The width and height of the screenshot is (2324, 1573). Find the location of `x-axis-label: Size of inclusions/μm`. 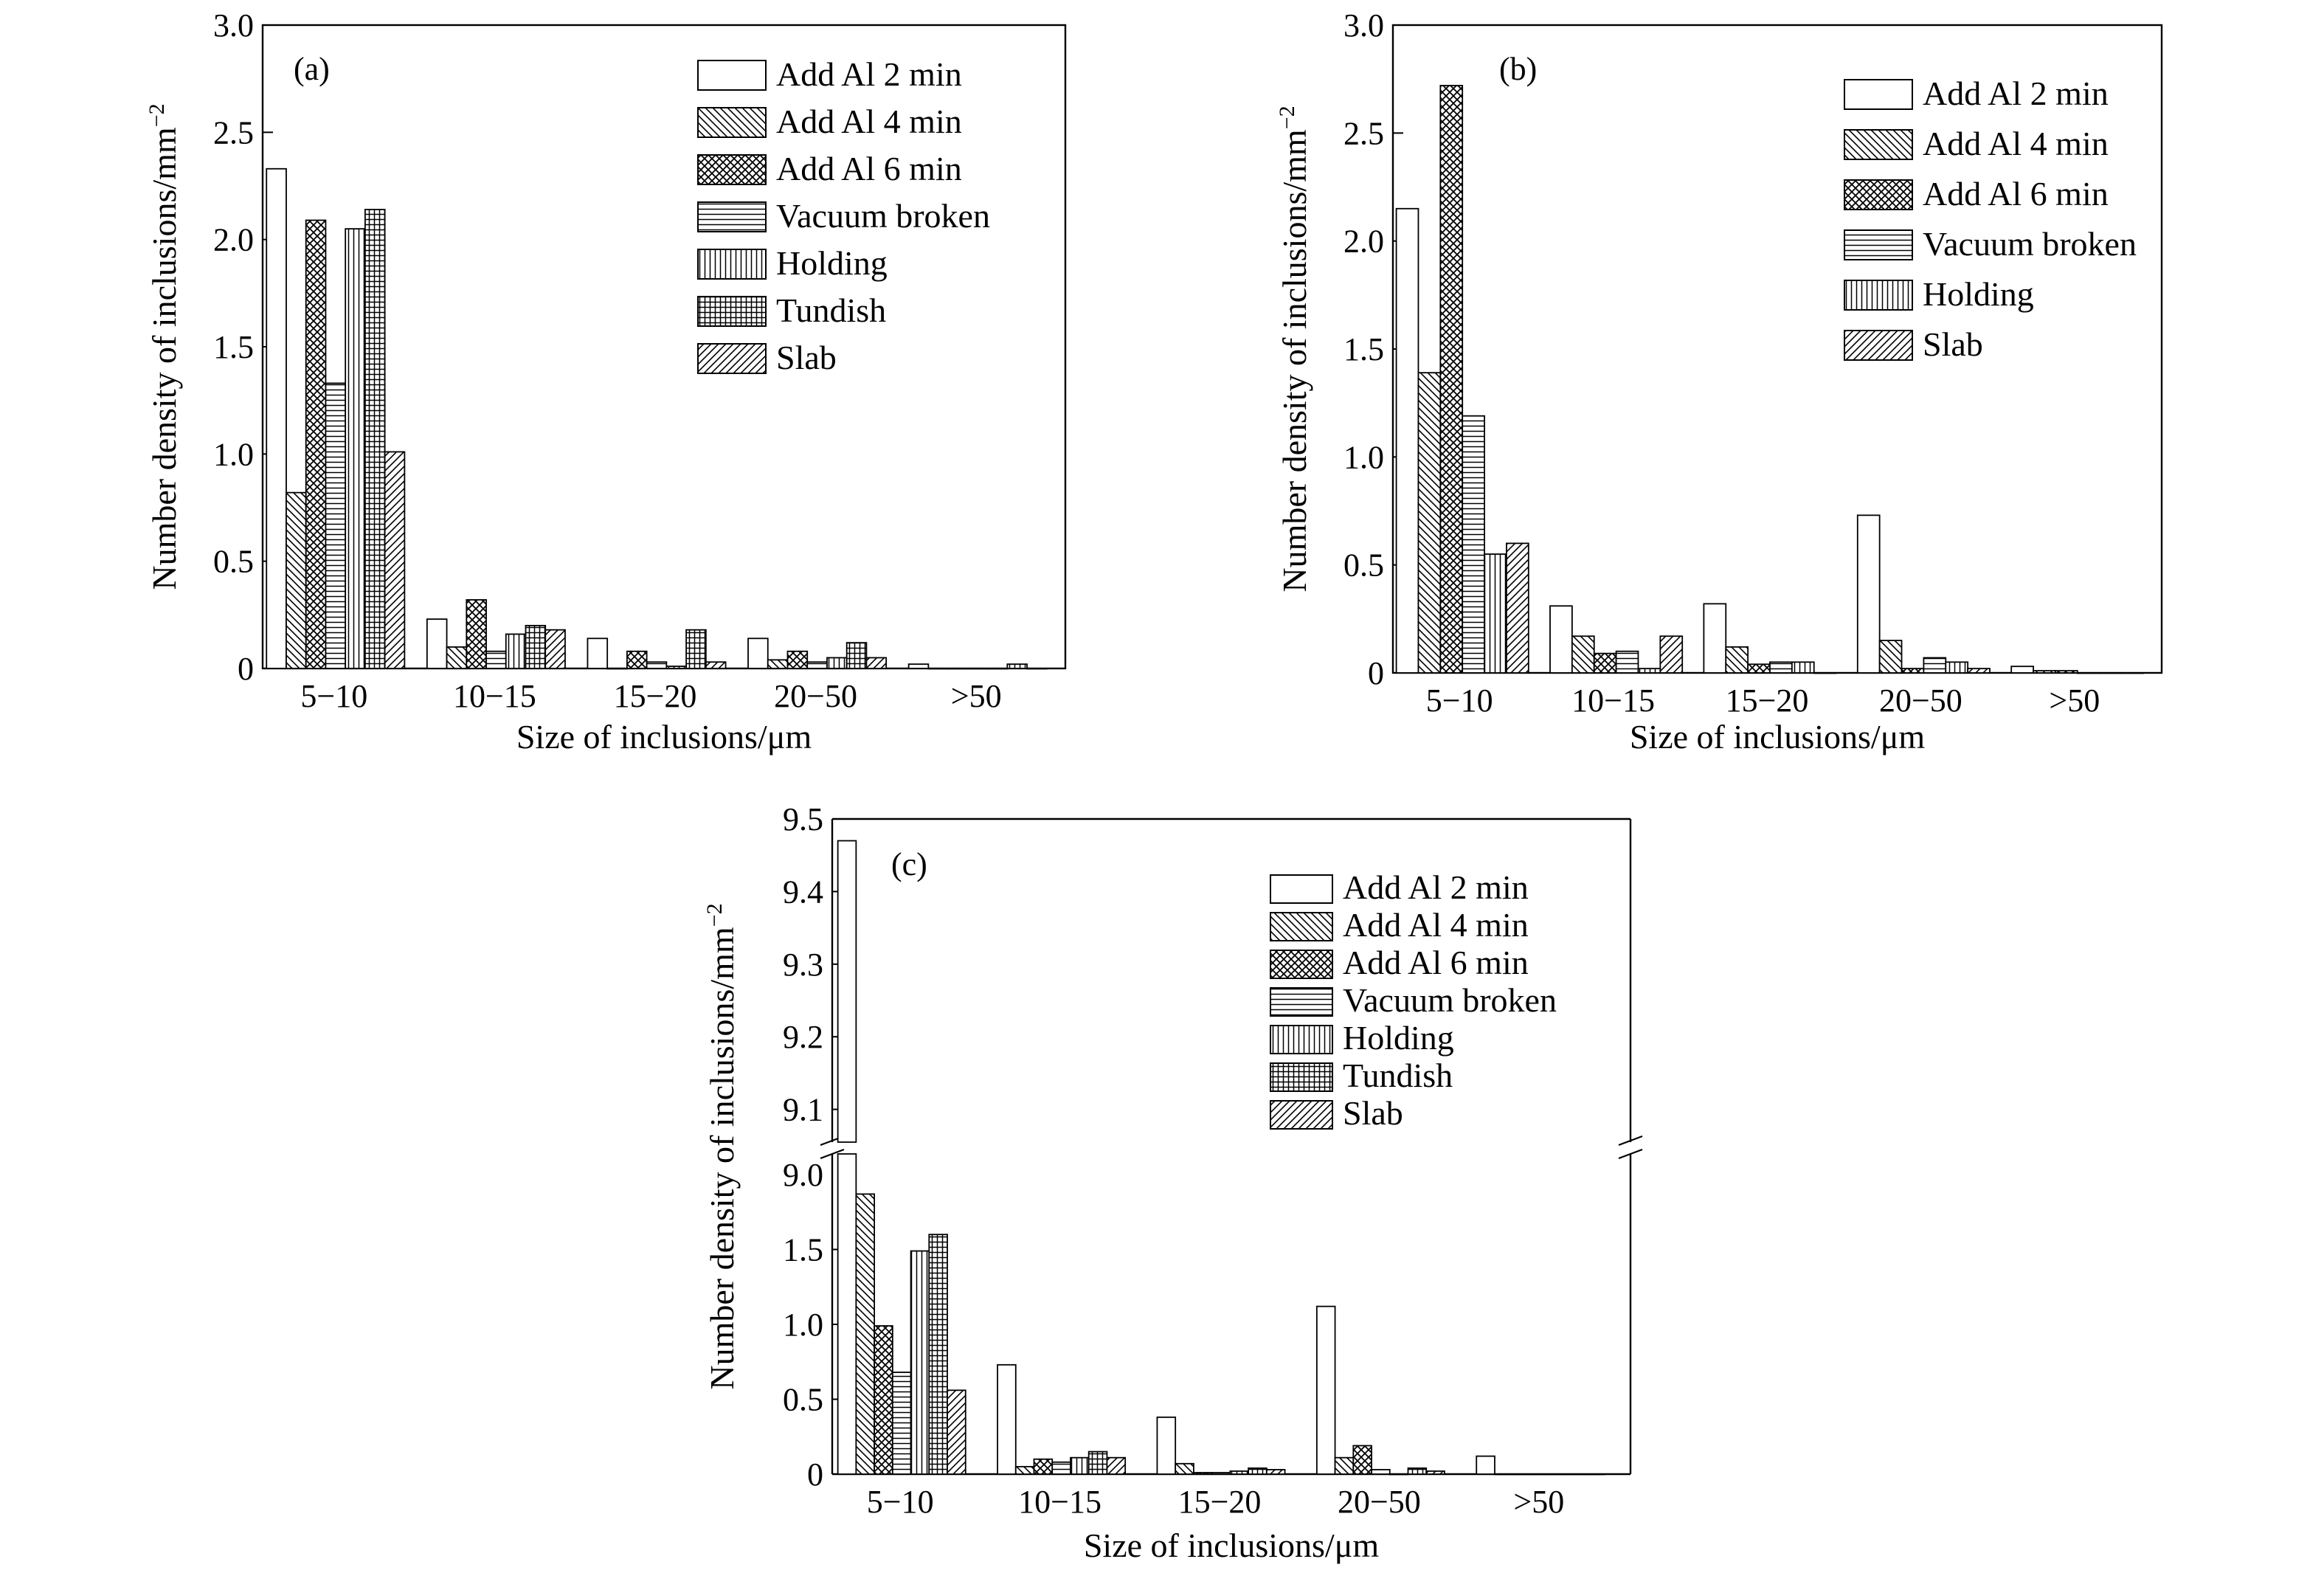

x-axis-label: Size of inclusions/μm is located at coordinates (1778, 737).